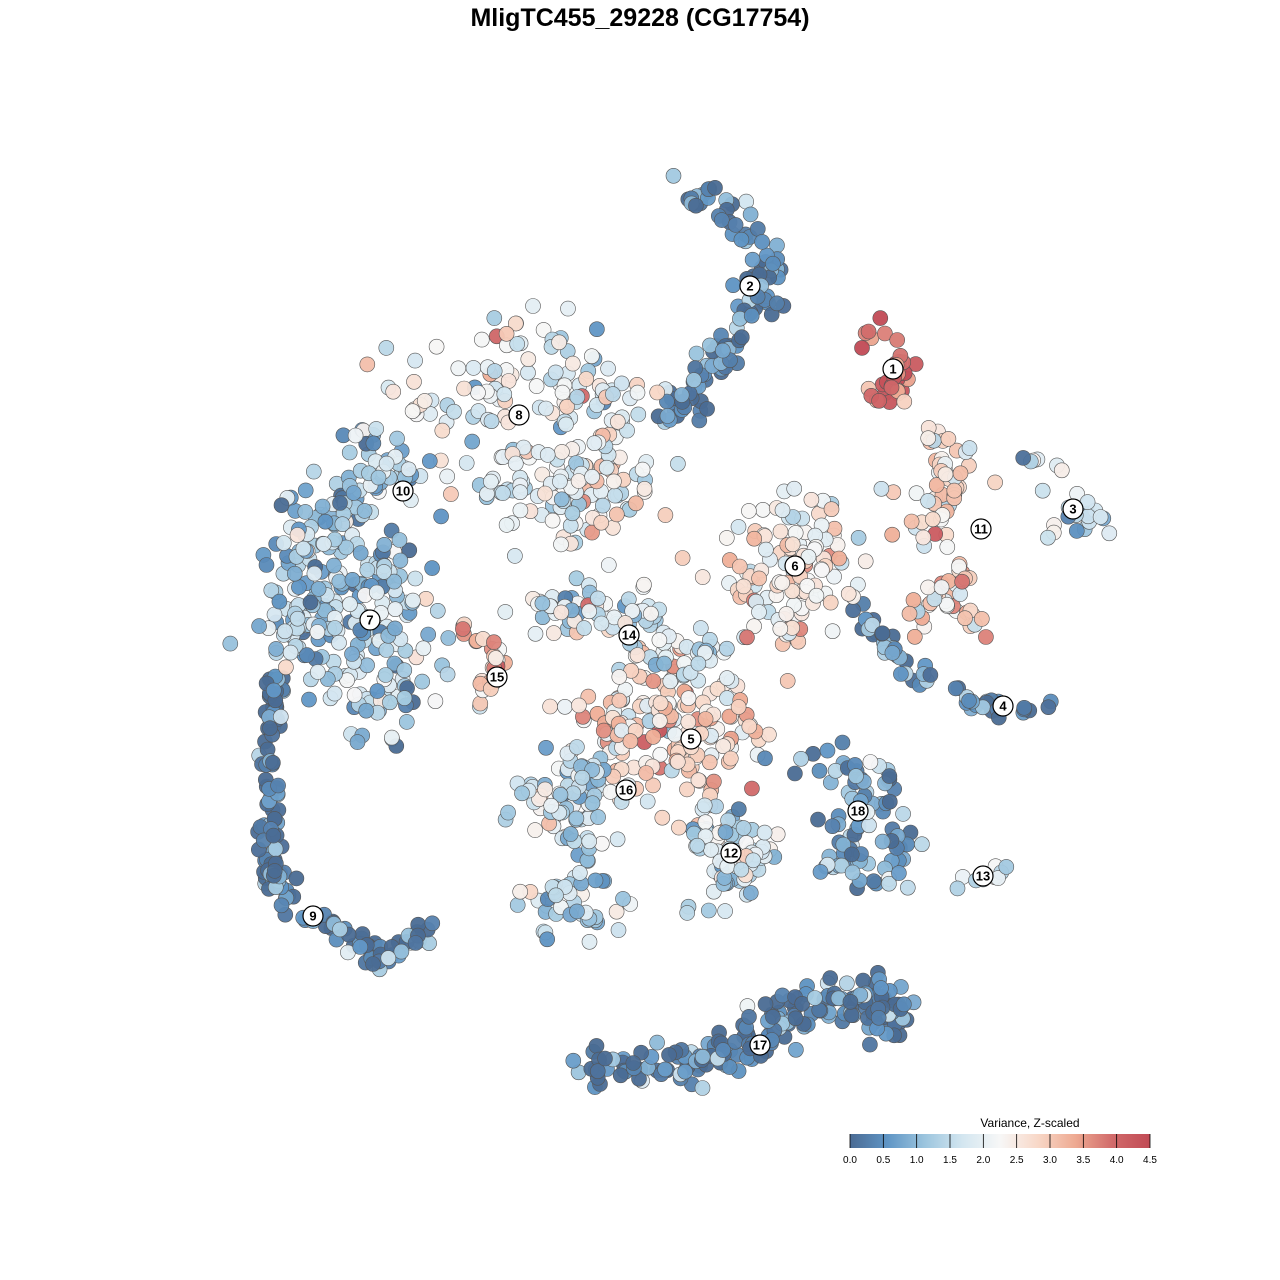 The height and width of the screenshot is (1280, 1280). Describe the element at coordinates (403, 491) in the screenshot. I see `cluster-label-10: 10` at that location.